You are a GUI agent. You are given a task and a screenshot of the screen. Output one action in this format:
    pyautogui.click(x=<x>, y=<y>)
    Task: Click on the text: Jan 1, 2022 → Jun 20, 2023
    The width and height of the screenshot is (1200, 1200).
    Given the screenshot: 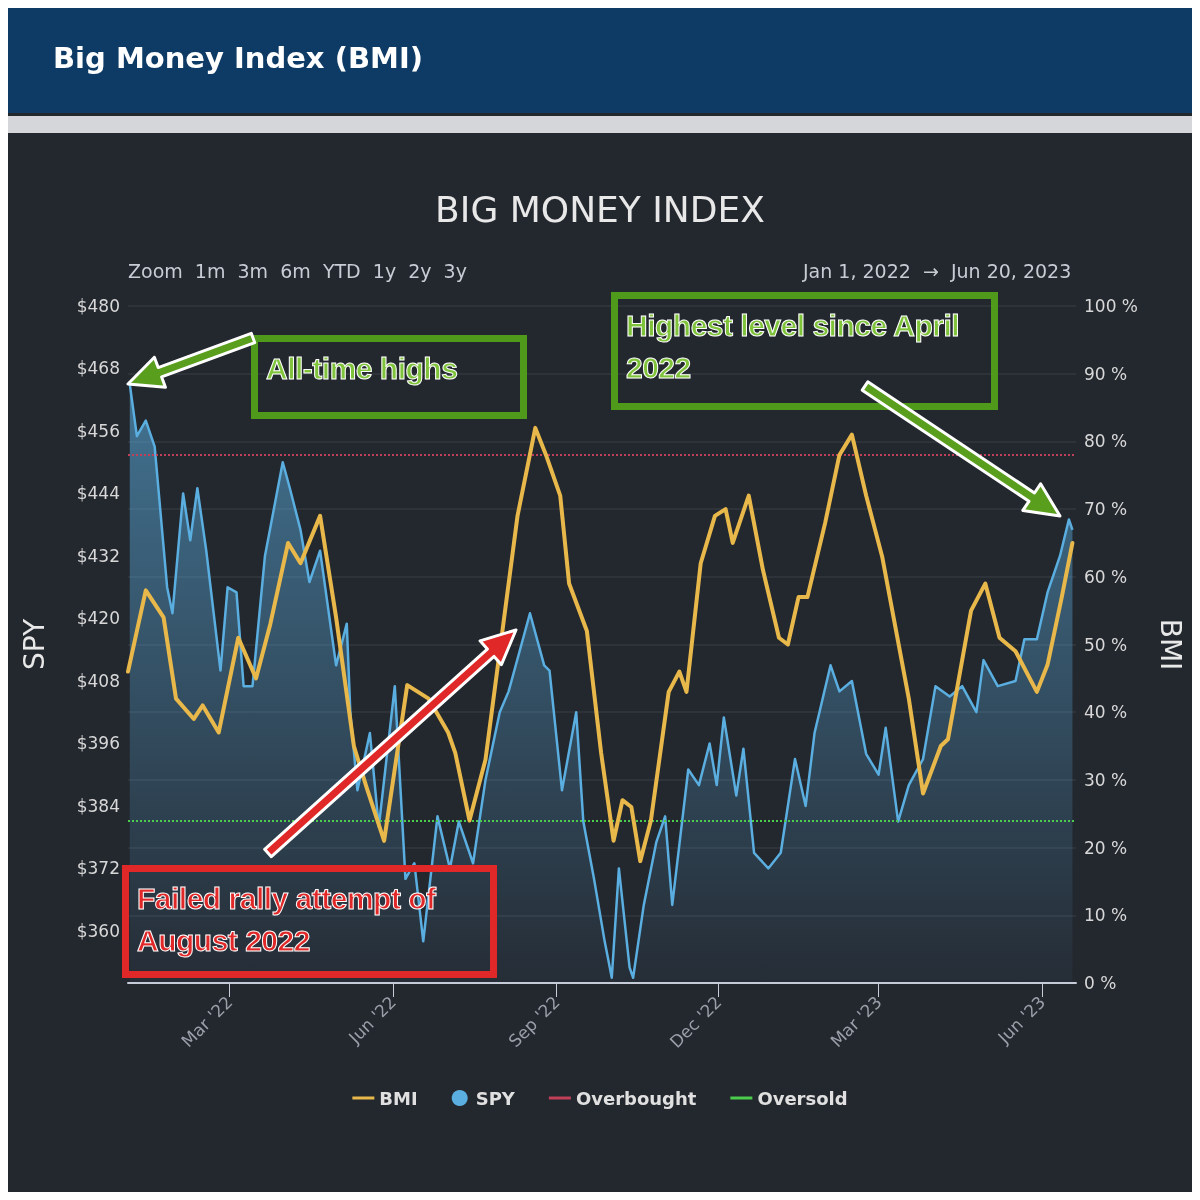 What is the action you would take?
    pyautogui.click(x=937, y=271)
    